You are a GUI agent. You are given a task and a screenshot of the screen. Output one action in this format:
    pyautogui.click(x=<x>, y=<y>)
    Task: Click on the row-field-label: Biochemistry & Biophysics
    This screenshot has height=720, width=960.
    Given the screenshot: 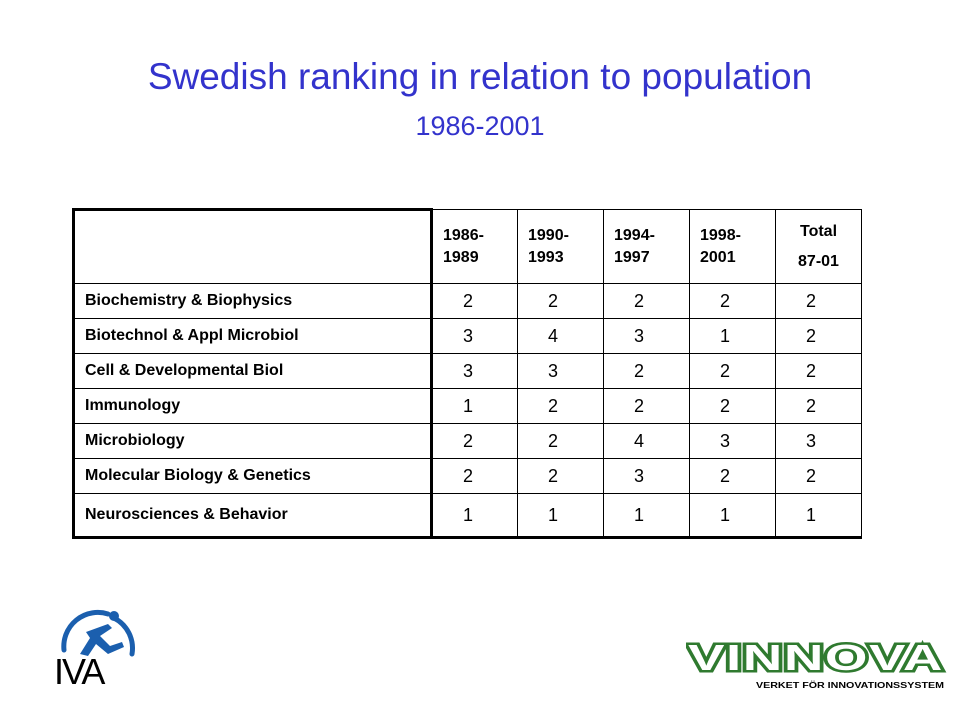 What is the action you would take?
    pyautogui.click(x=252, y=301)
    